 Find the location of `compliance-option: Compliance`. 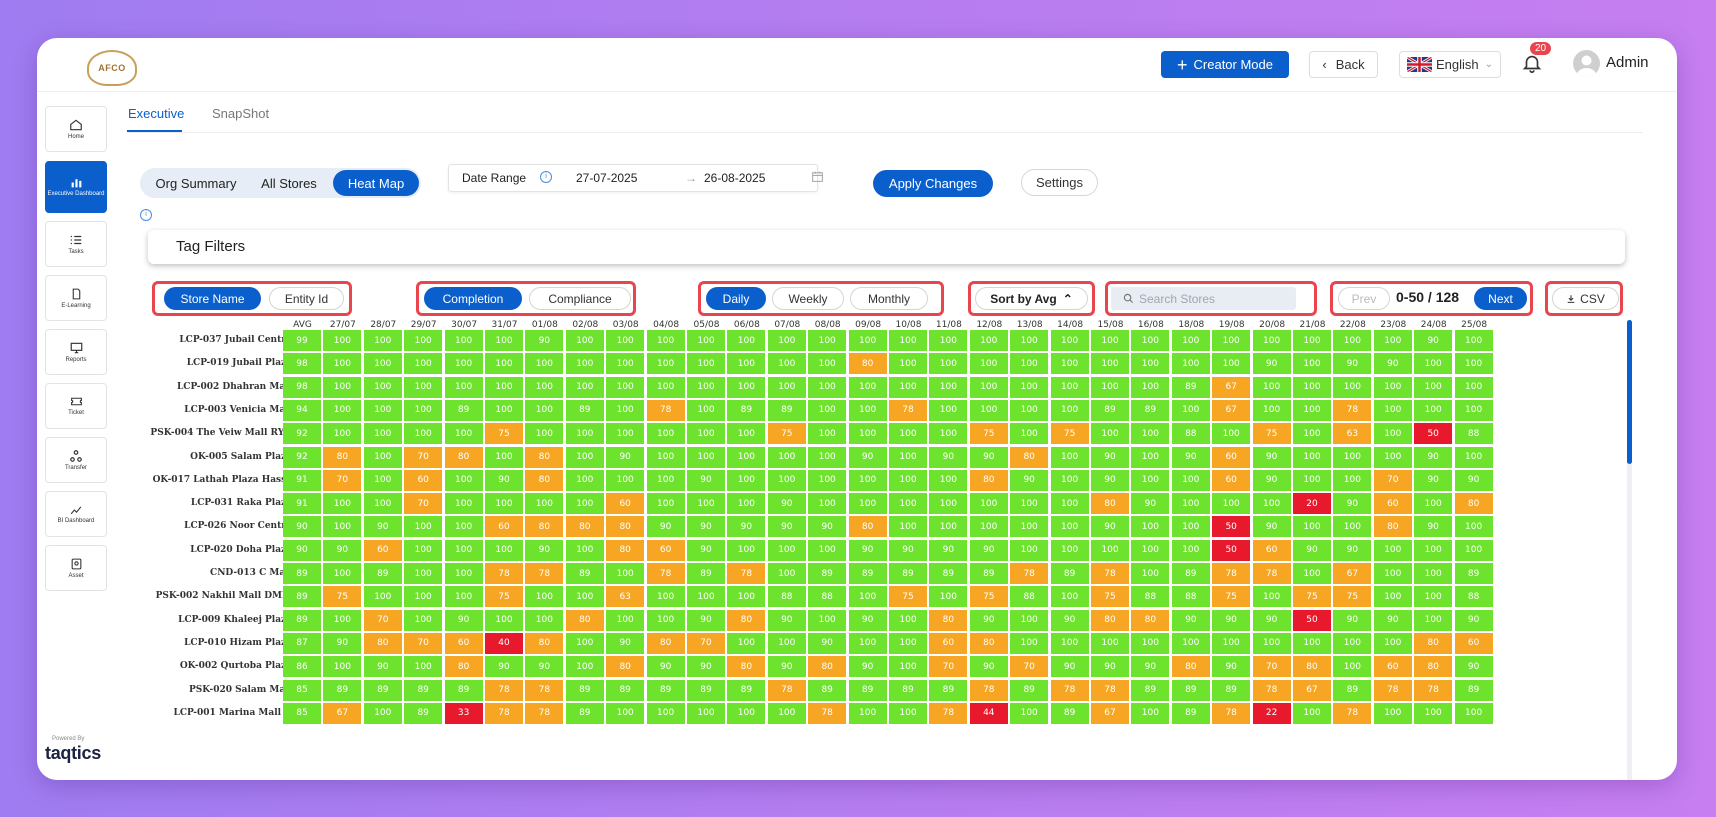

compliance-option: Compliance is located at coordinates (580, 298).